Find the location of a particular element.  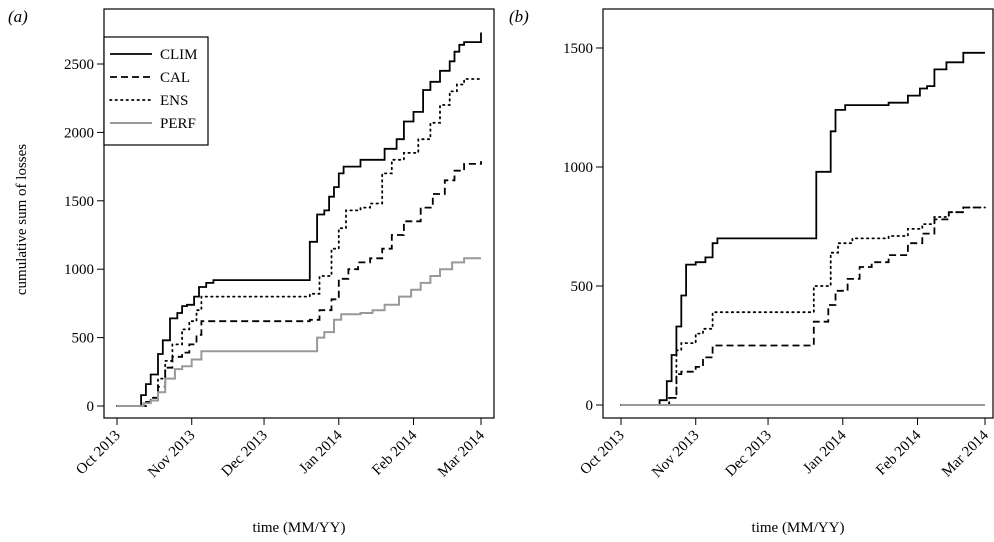

legend-box is located at coordinates (156, 91).